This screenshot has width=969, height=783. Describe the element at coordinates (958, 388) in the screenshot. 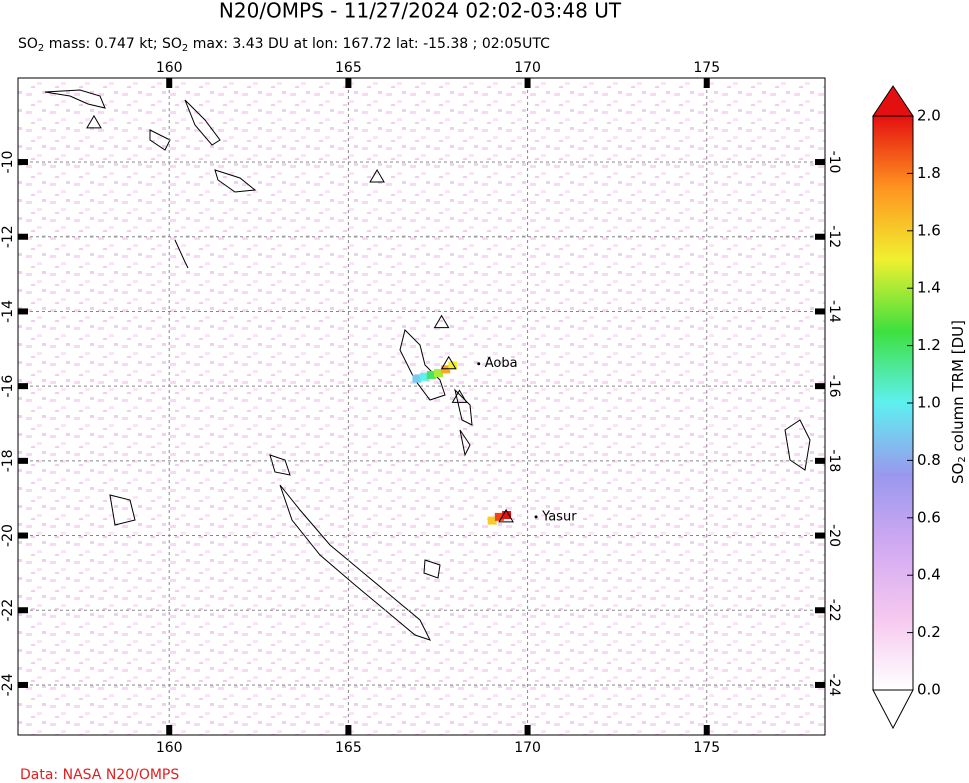

I see `colorbar-label-part: column TRM [DU]` at that location.